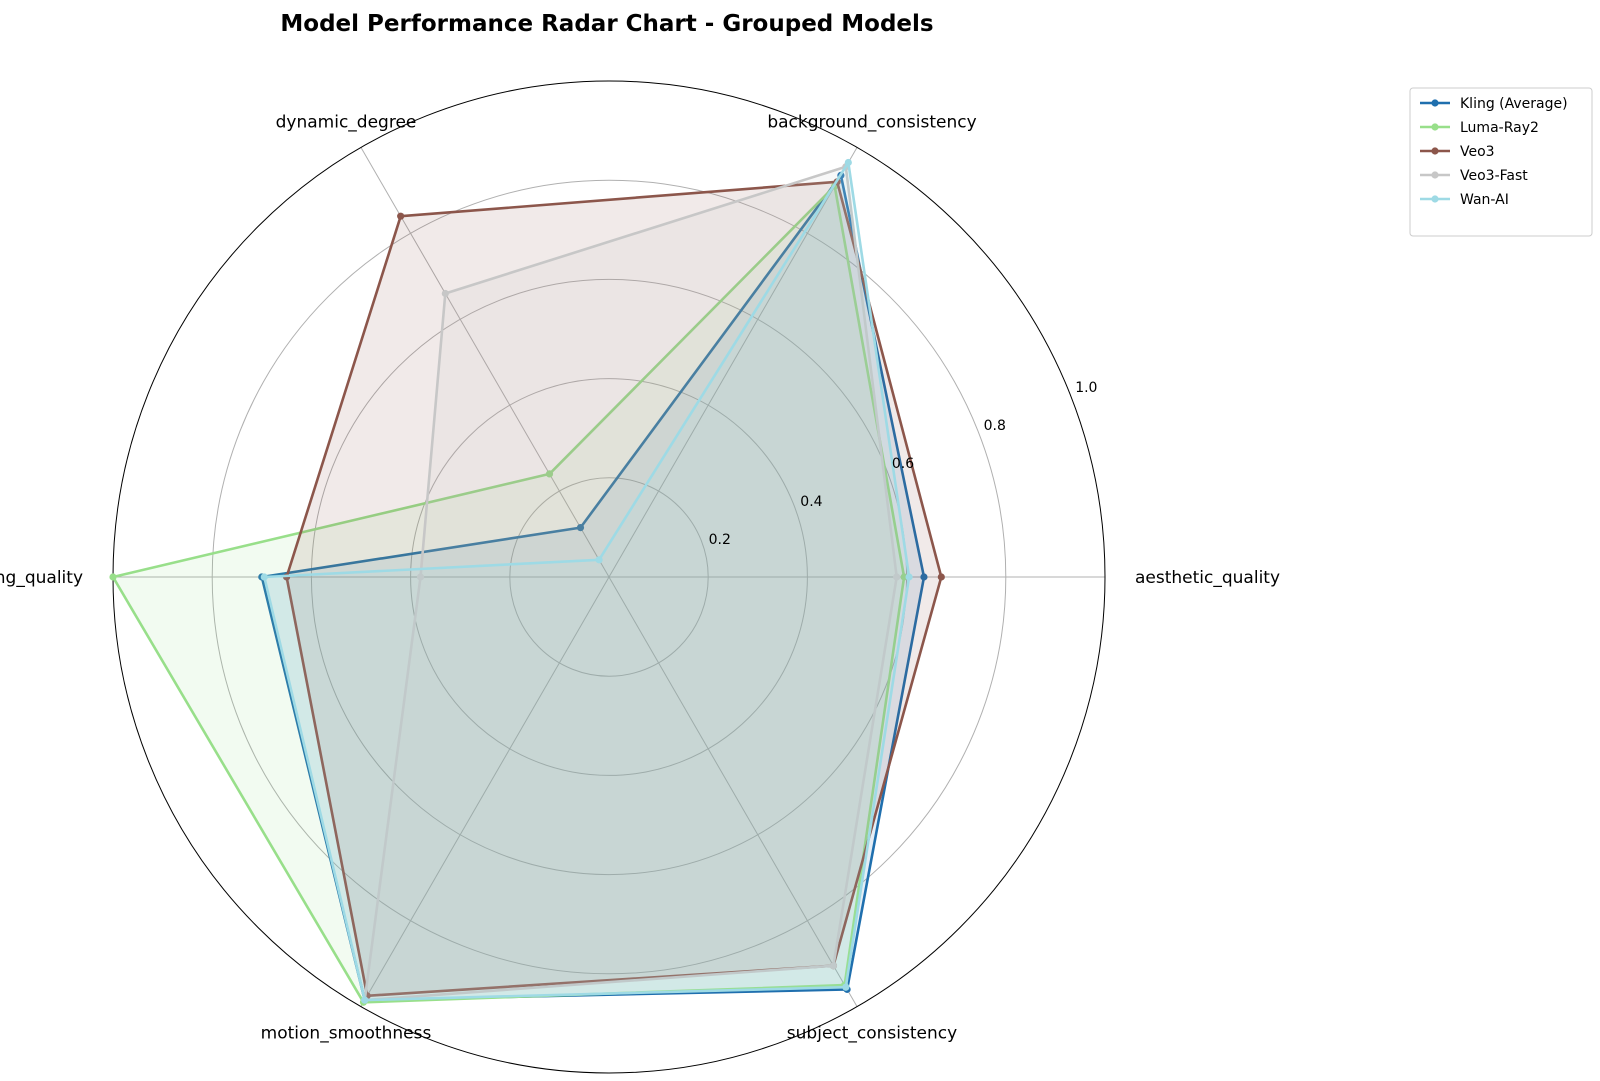  What do you see at coordinates (871, 123) in the screenshot?
I see `axis-label-background_consistency: background_consistency` at bounding box center [871, 123].